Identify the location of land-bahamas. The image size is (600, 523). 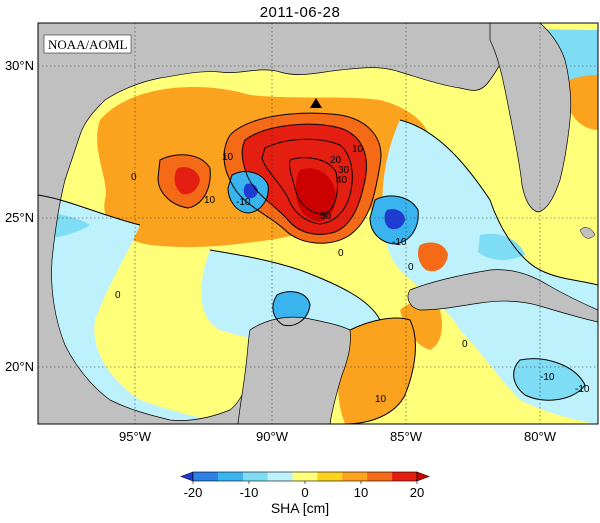
(587, 233).